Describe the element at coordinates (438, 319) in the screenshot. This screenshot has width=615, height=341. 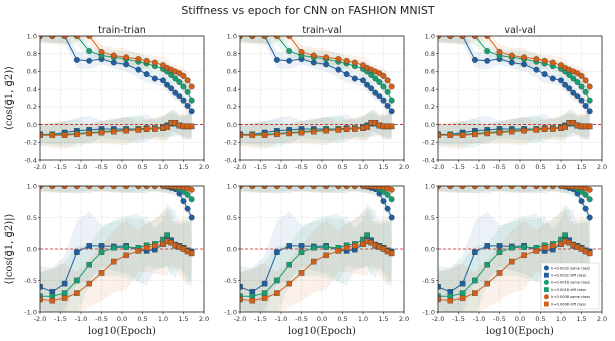
I see `x-tick-label: -2.0` at that location.